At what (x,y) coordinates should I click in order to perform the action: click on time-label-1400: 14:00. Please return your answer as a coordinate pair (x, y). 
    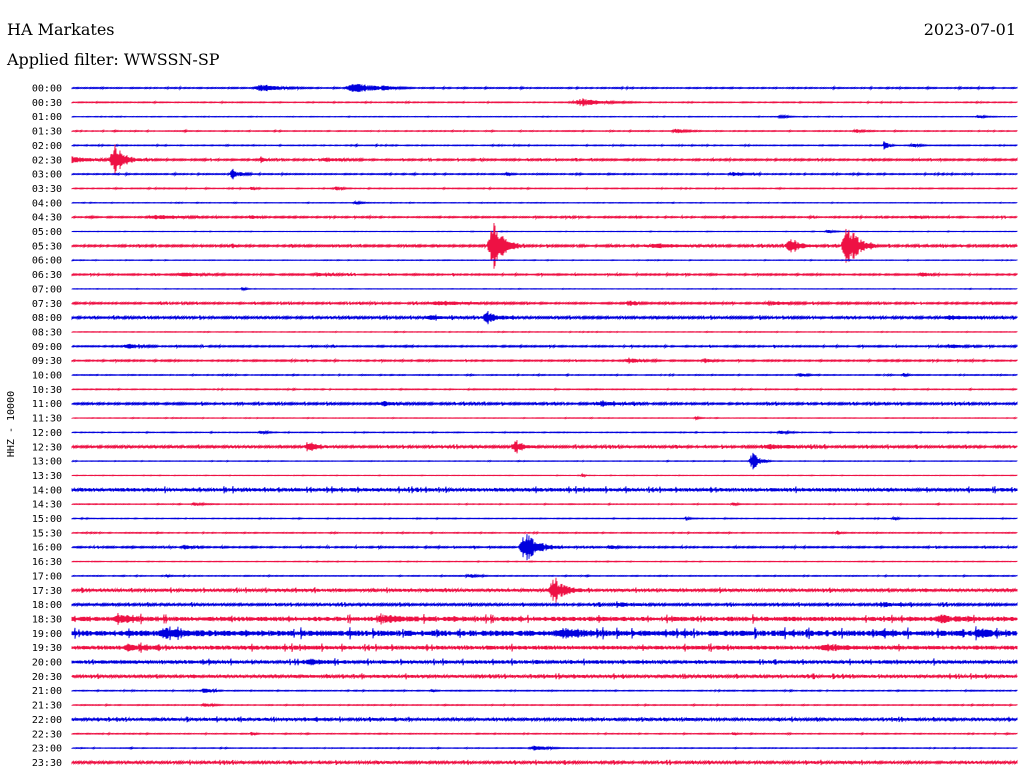
    Looking at the image, I should click on (47, 490).